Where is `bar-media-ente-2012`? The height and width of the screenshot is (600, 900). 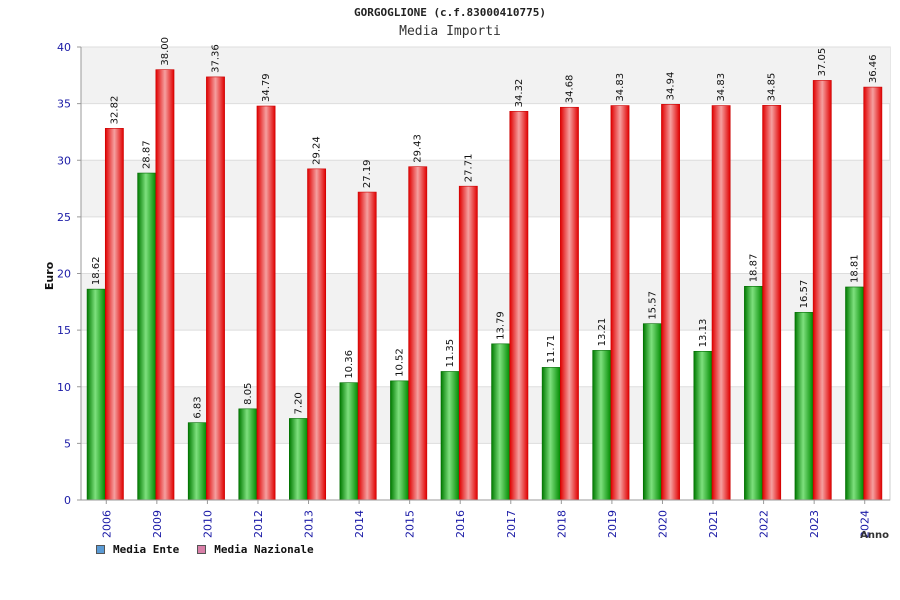
bar-media-ente-2012 is located at coordinates (248, 454).